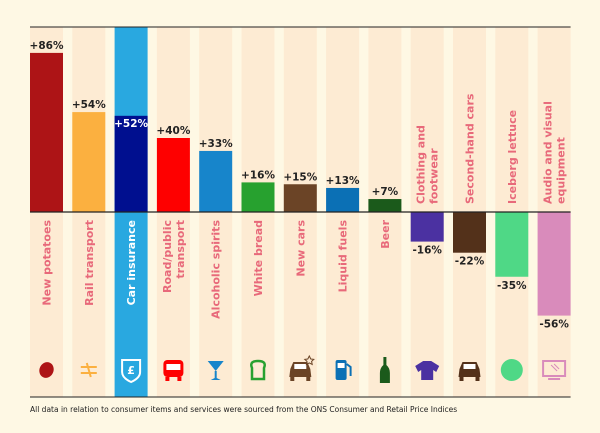 The width and height of the screenshot is (600, 433). What do you see at coordinates (470, 262) in the screenshot?
I see `value-label: -22%` at bounding box center [470, 262].